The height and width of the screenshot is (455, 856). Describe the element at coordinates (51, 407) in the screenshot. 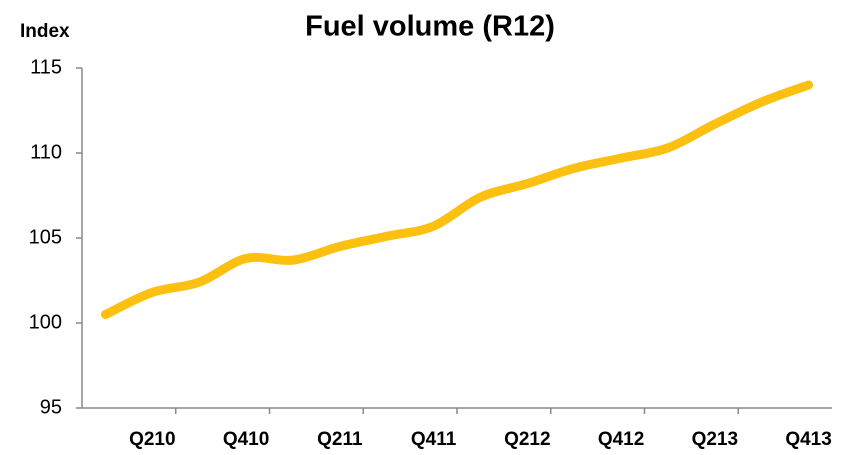

I see `y-tick-label: 95` at that location.